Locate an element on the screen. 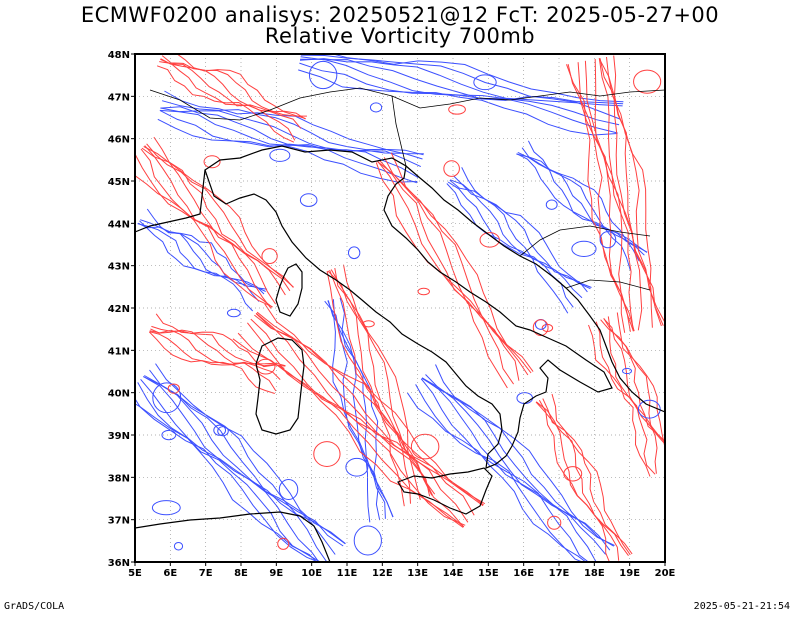 This screenshot has width=800, height=618. lat-label: 46N is located at coordinates (119, 140).